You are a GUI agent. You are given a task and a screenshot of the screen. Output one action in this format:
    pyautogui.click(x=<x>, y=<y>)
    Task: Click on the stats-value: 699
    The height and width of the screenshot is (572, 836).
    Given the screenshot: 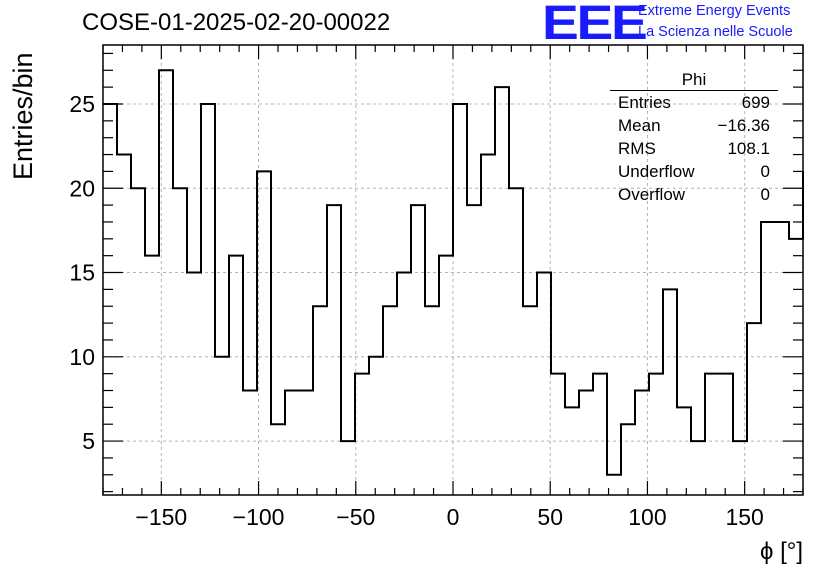 What is the action you would take?
    pyautogui.click(x=755, y=102)
    